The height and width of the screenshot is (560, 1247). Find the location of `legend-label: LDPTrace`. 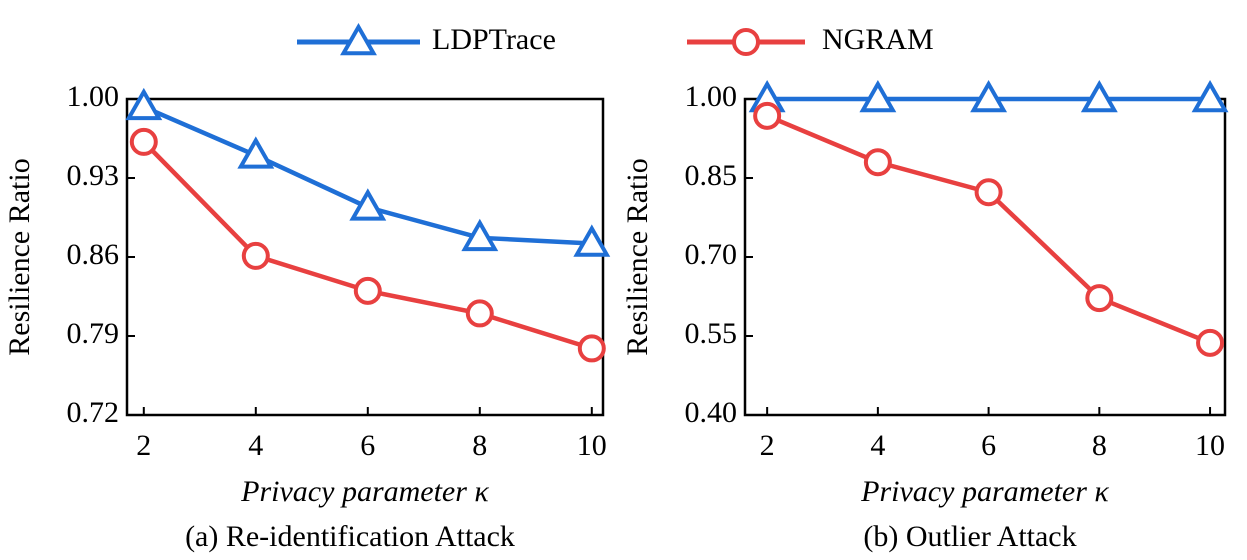

legend-label: LDPTrace is located at coordinates (494, 39).